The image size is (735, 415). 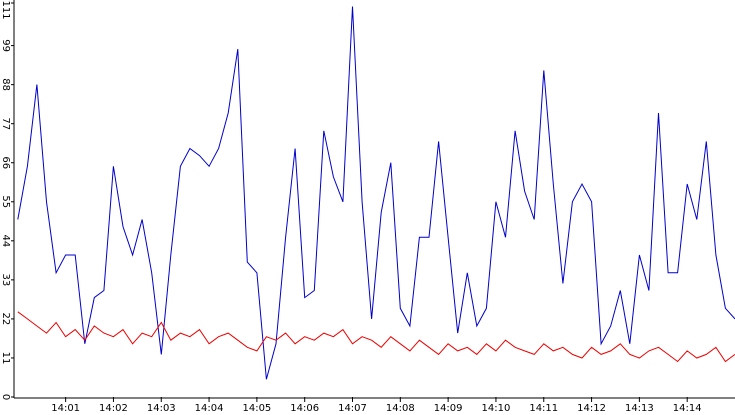 I want to click on x-tick-label: 14:04, so click(x=209, y=408).